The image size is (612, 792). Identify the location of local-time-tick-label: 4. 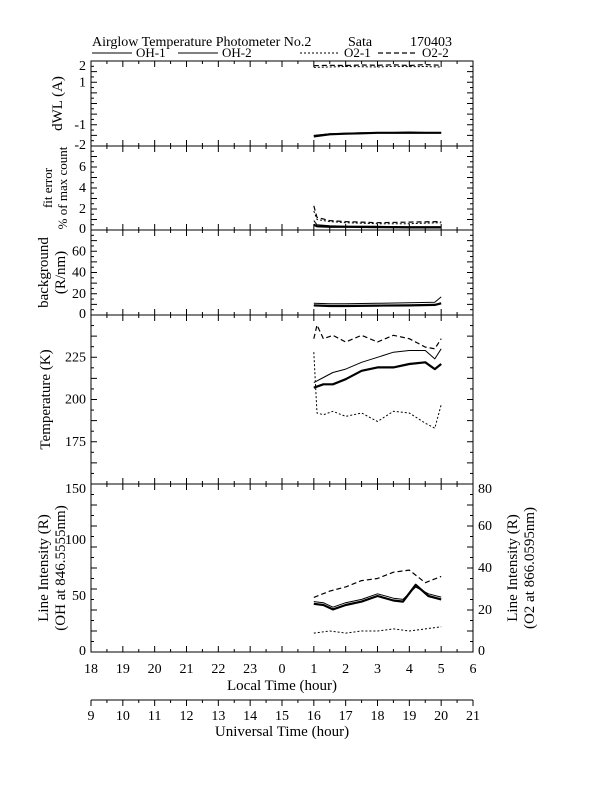
(409, 669).